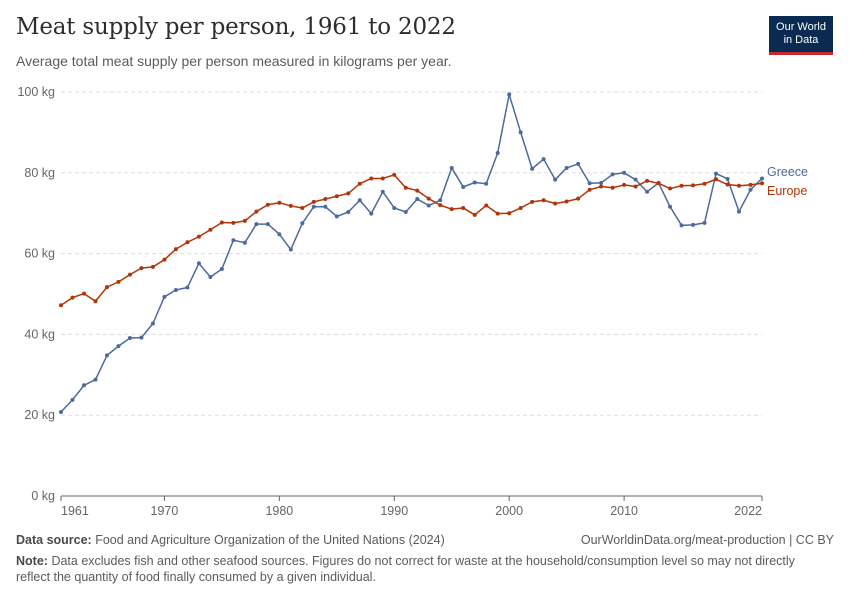 This screenshot has height=600, width=850. I want to click on y-tick-label: 100 kg, so click(36, 92).